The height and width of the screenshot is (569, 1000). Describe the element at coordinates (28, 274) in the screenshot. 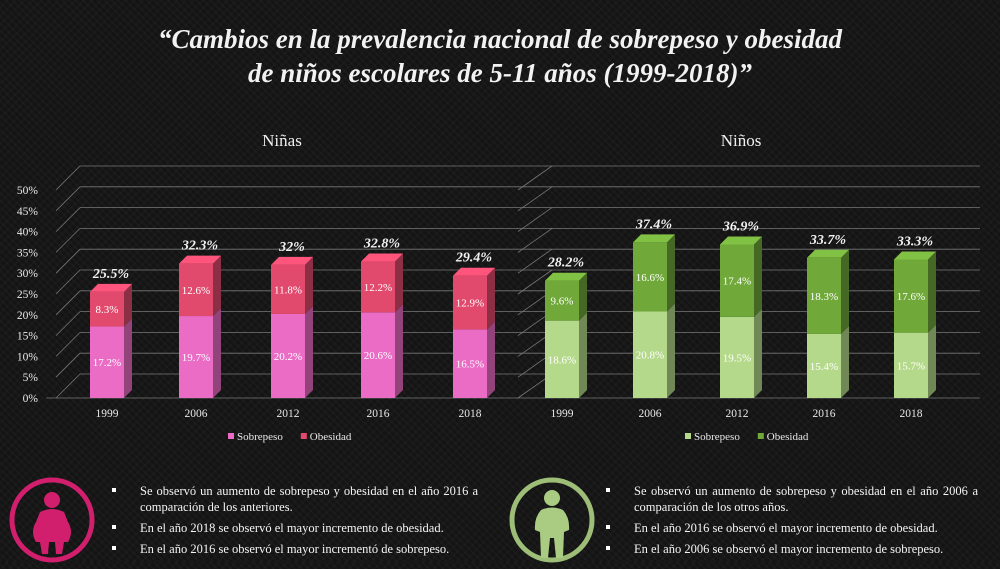

I see `y-tick-label: 30%` at that location.